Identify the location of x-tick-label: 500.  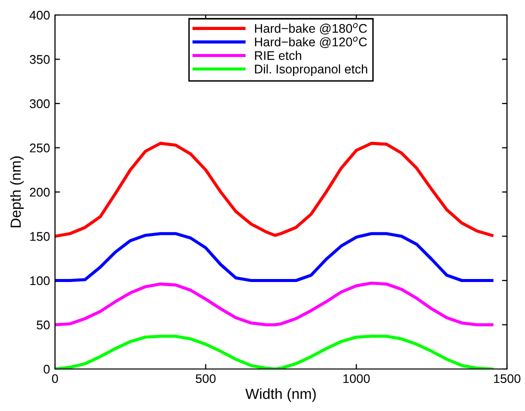
(206, 379).